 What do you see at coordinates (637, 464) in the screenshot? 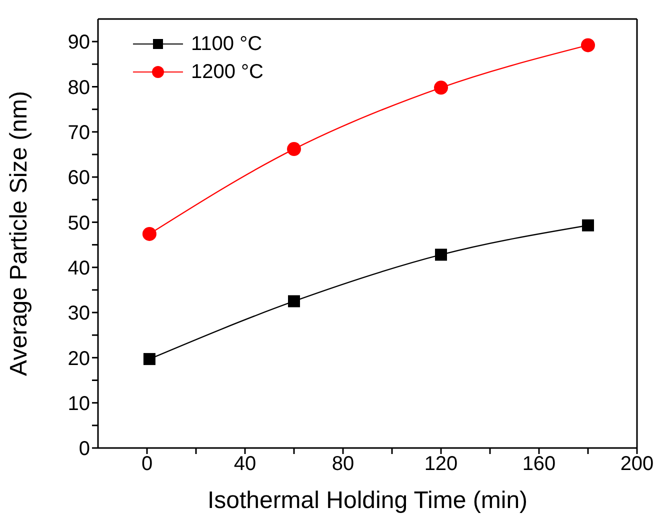
I see `x-tick-label: 200` at bounding box center [637, 464].